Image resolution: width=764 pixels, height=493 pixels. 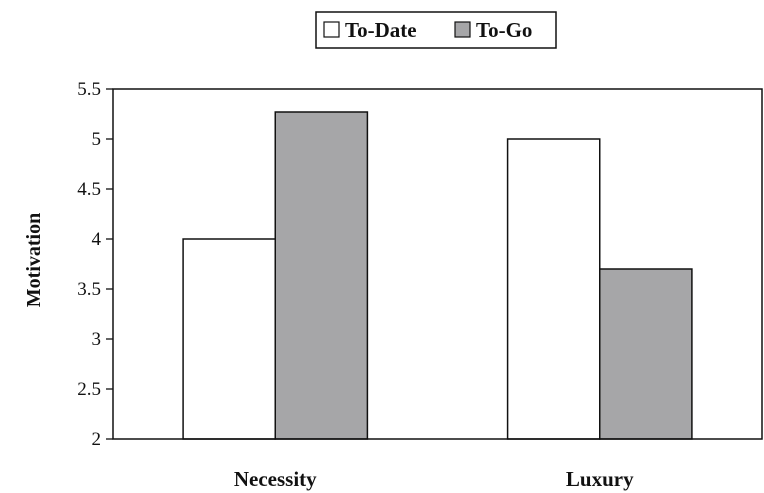 What do you see at coordinates (462, 29) in the screenshot?
I see `legend-swatch-to-go` at bounding box center [462, 29].